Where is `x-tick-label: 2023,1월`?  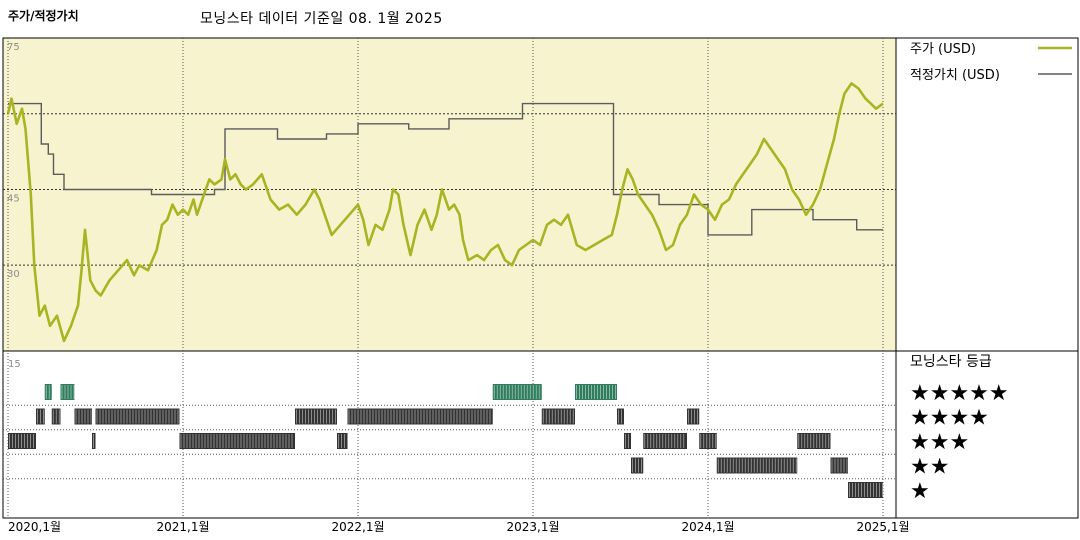 x-tick-label: 2023,1월 is located at coordinates (532, 527).